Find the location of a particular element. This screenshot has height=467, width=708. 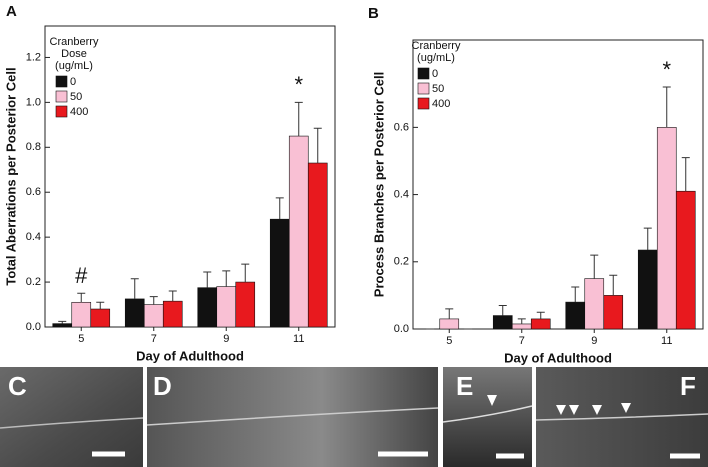

legend-label: 50 is located at coordinates (438, 89).